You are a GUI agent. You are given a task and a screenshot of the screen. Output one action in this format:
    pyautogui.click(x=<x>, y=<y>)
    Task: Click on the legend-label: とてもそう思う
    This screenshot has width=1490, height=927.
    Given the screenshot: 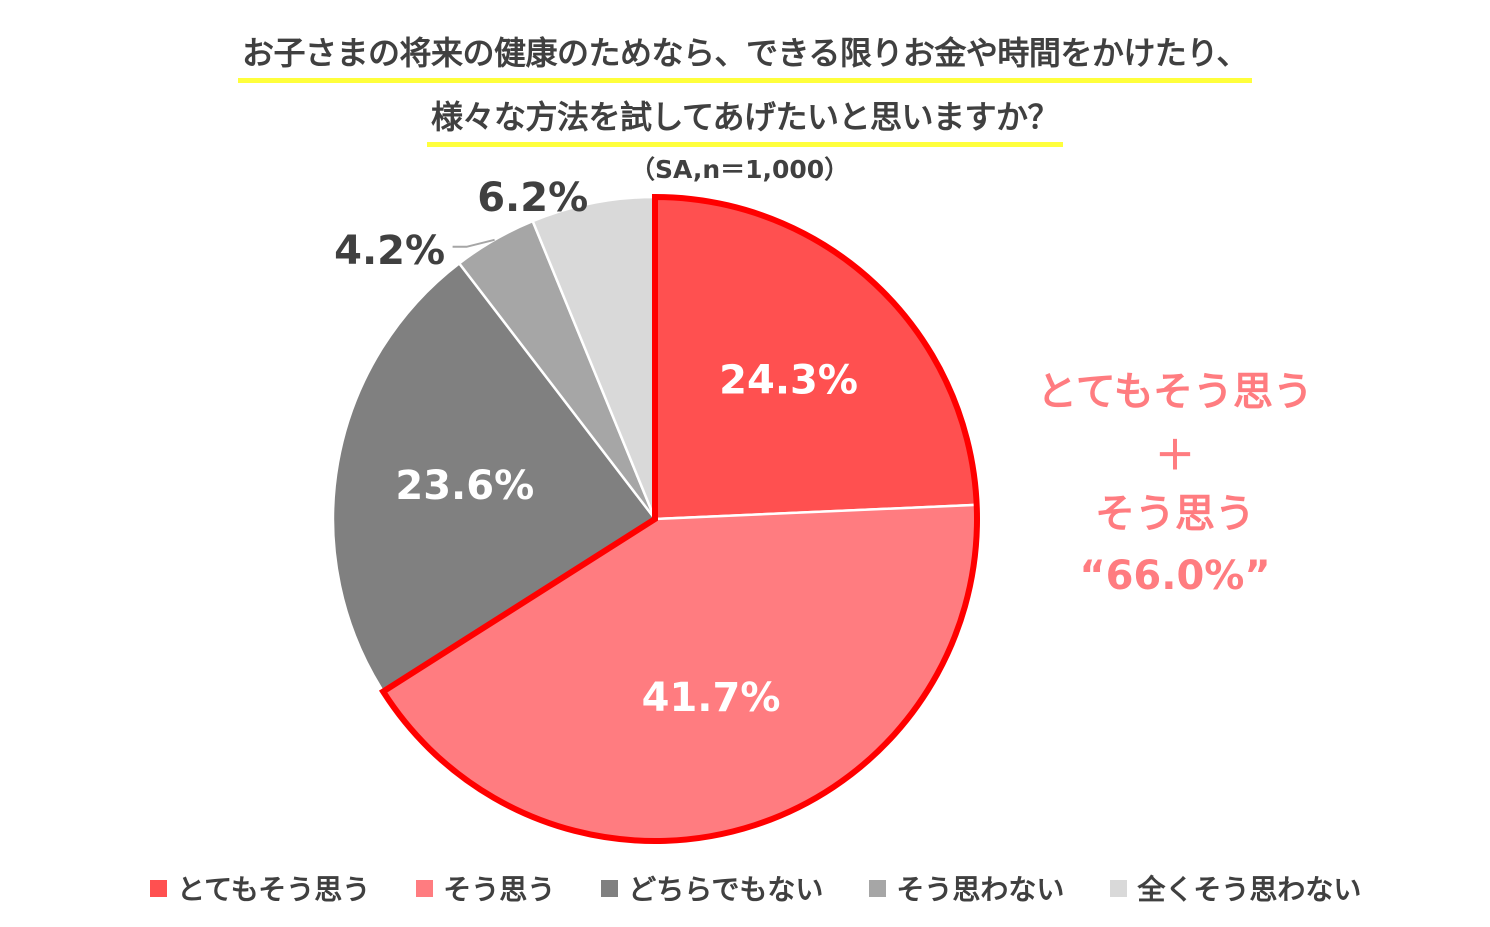 What is the action you would take?
    pyautogui.click(x=274, y=889)
    